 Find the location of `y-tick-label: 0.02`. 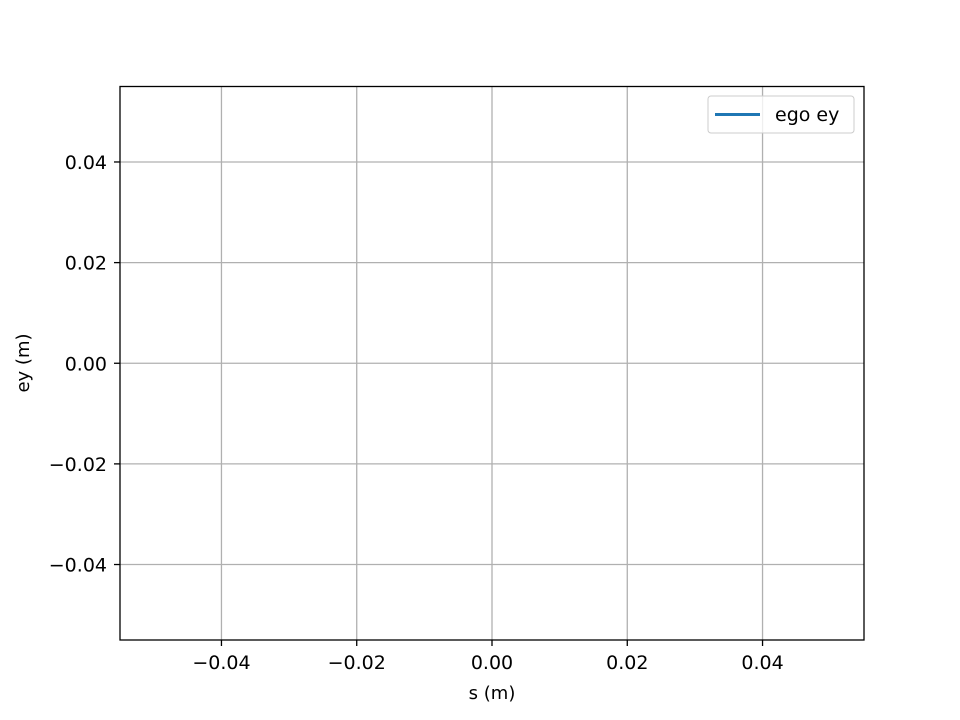

y-tick-label: 0.02 is located at coordinates (86, 264).